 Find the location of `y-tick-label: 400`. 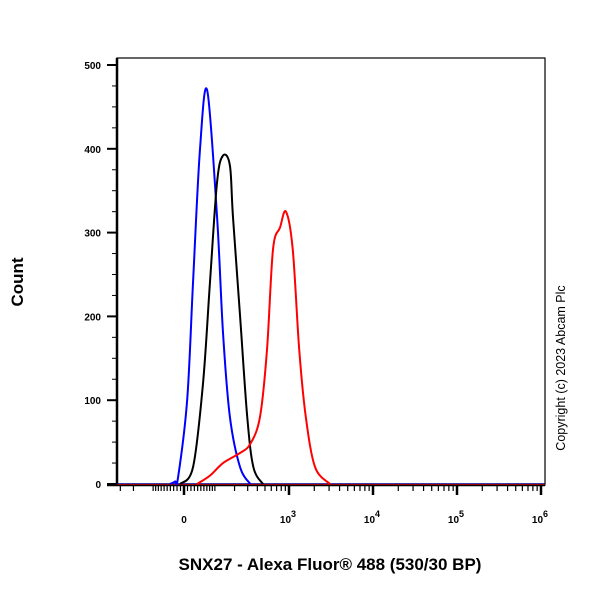

y-tick-label: 400 is located at coordinates (92, 150).